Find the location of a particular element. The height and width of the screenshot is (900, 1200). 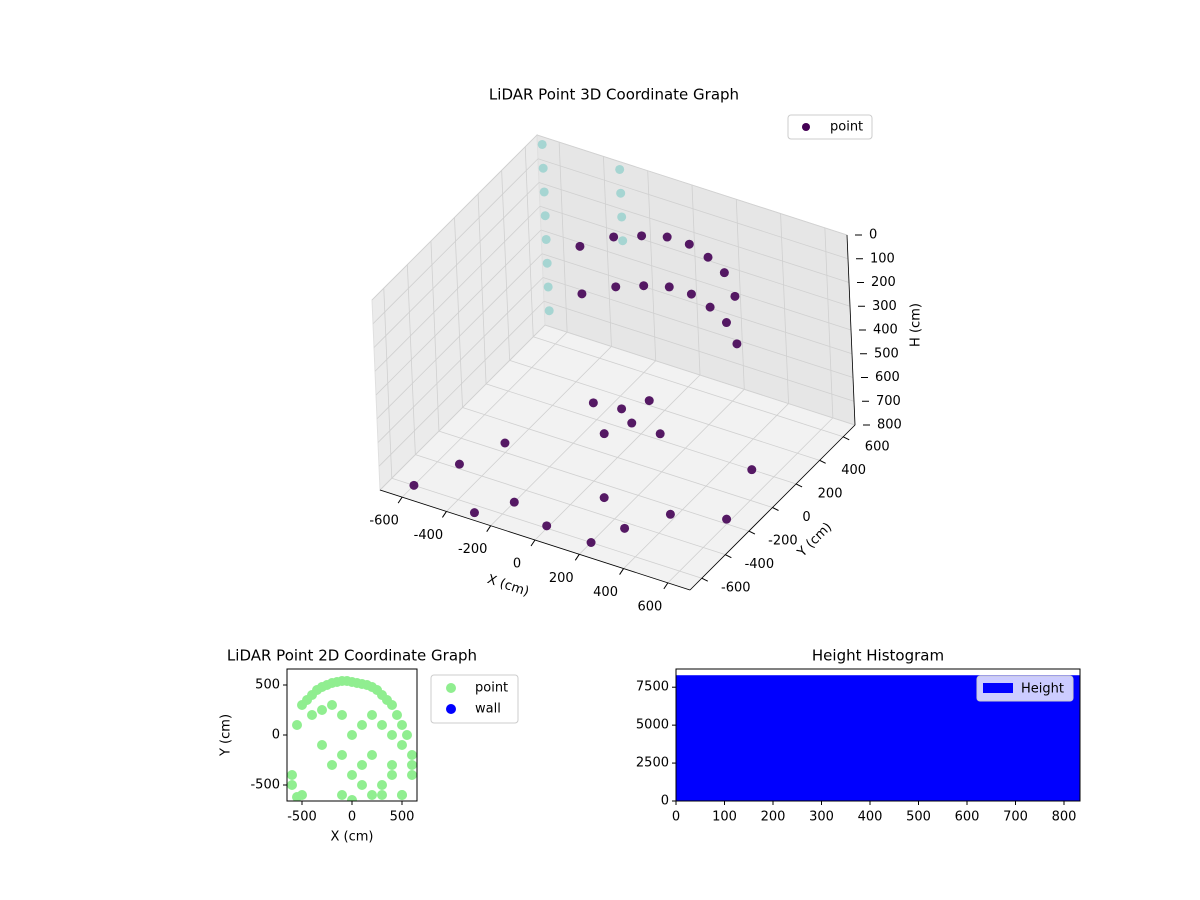

x-axis-label: X (cm) is located at coordinates (352, 837).